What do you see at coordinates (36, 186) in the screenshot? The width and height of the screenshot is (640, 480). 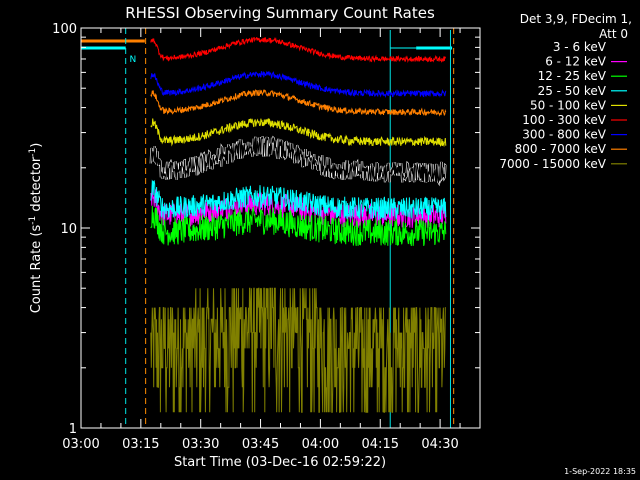 I see `y-axis-label-mid: detector` at bounding box center [36, 186].